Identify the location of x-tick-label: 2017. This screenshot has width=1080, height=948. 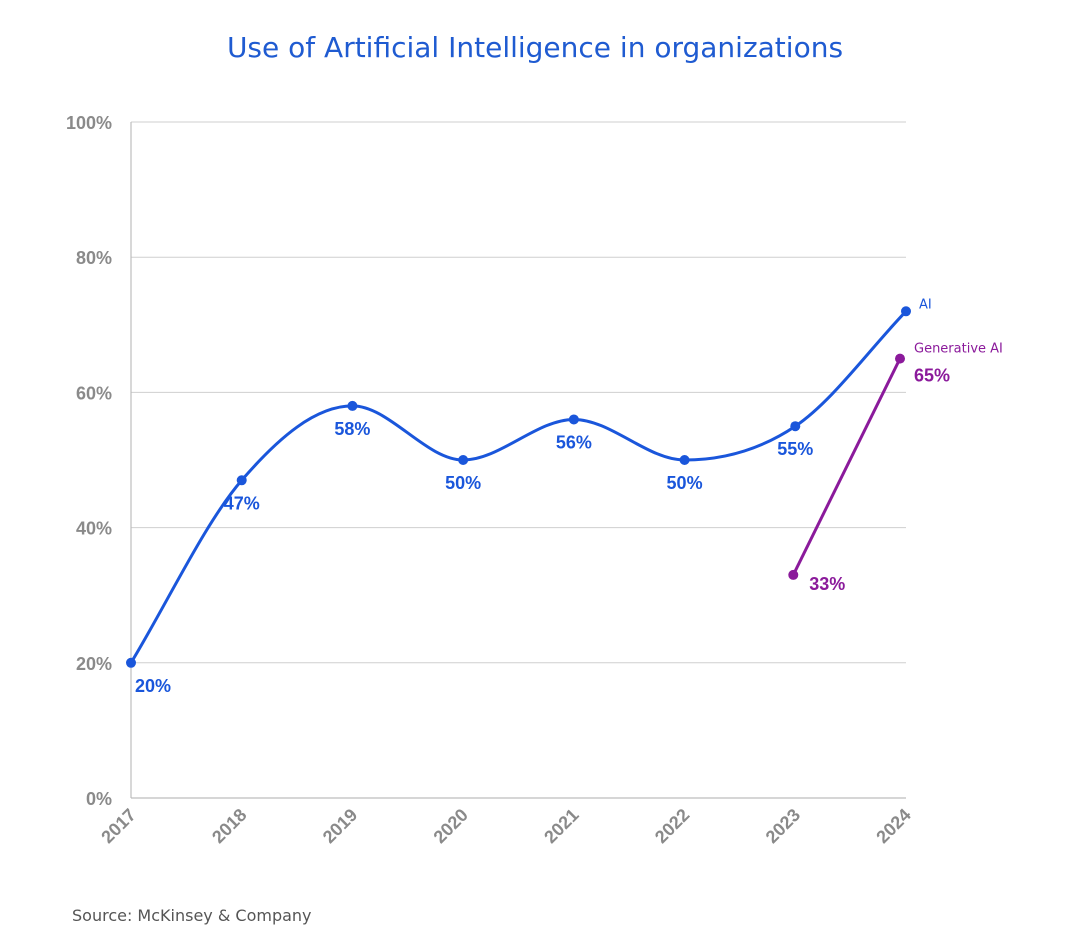
(118, 826).